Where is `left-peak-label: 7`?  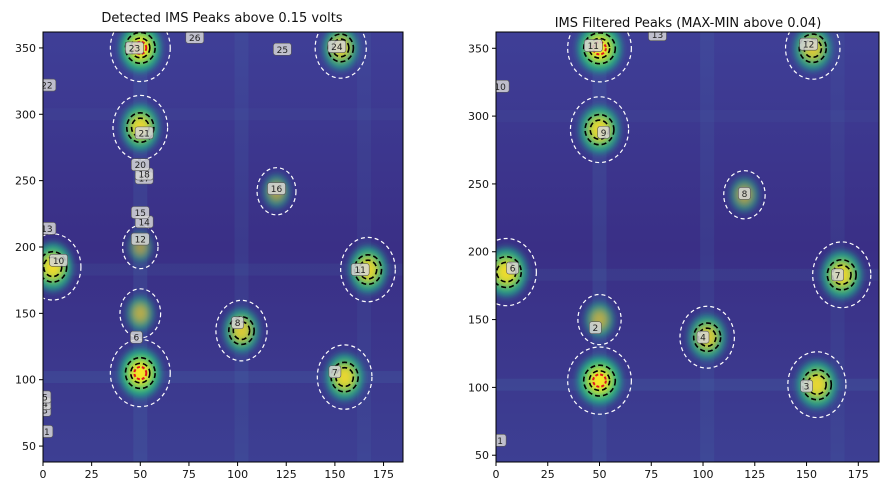 left-peak-label: 7 is located at coordinates (335, 372).